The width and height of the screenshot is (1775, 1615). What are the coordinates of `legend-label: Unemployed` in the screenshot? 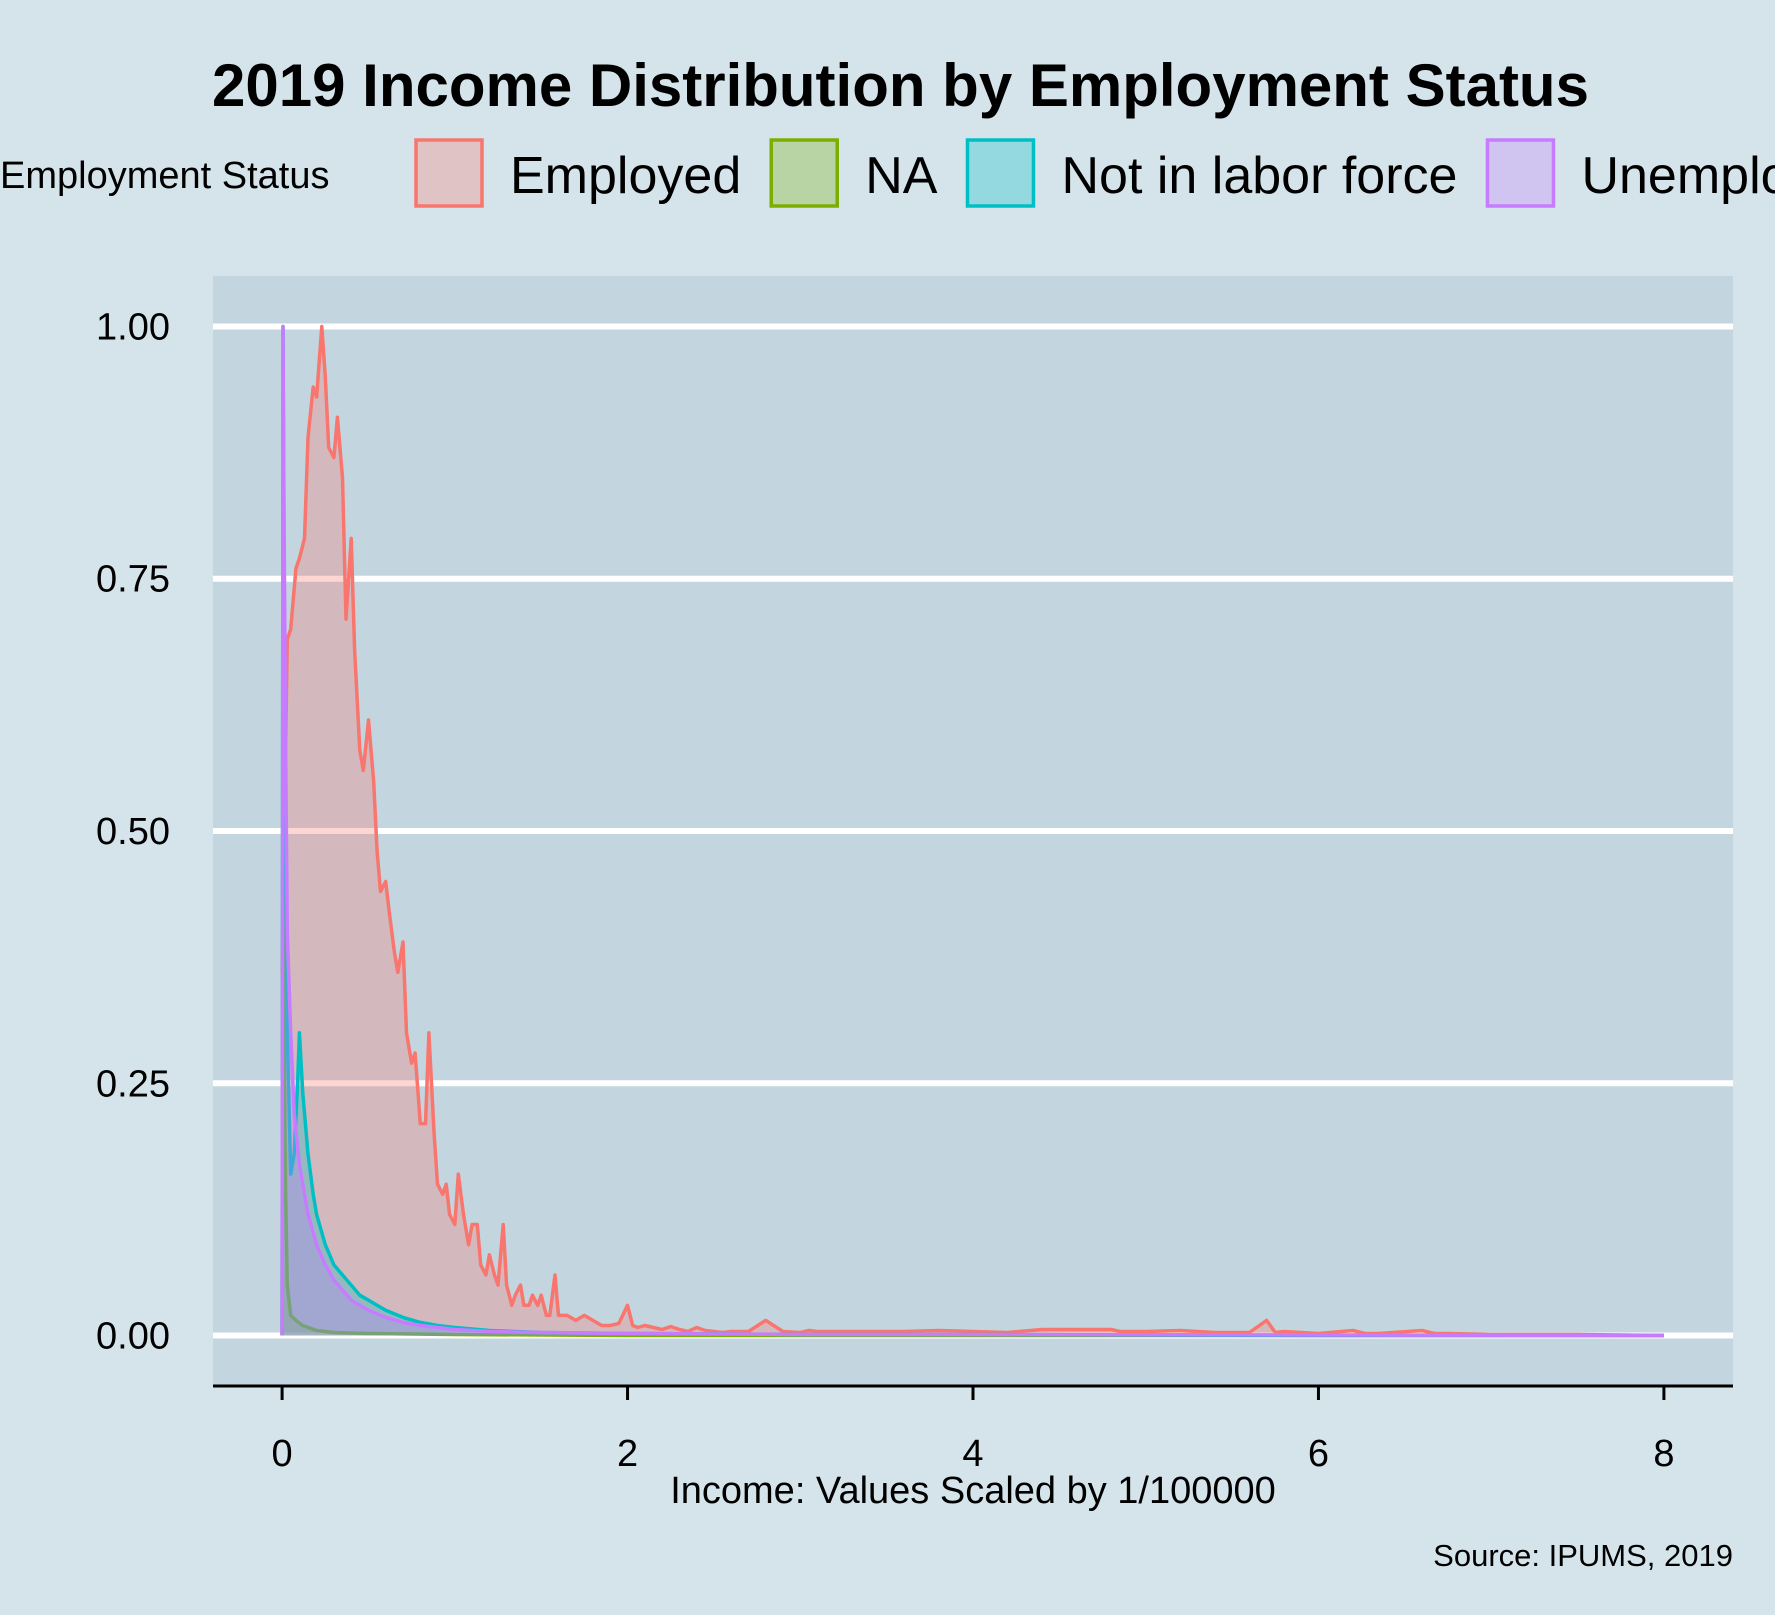 It's located at (1678, 176).